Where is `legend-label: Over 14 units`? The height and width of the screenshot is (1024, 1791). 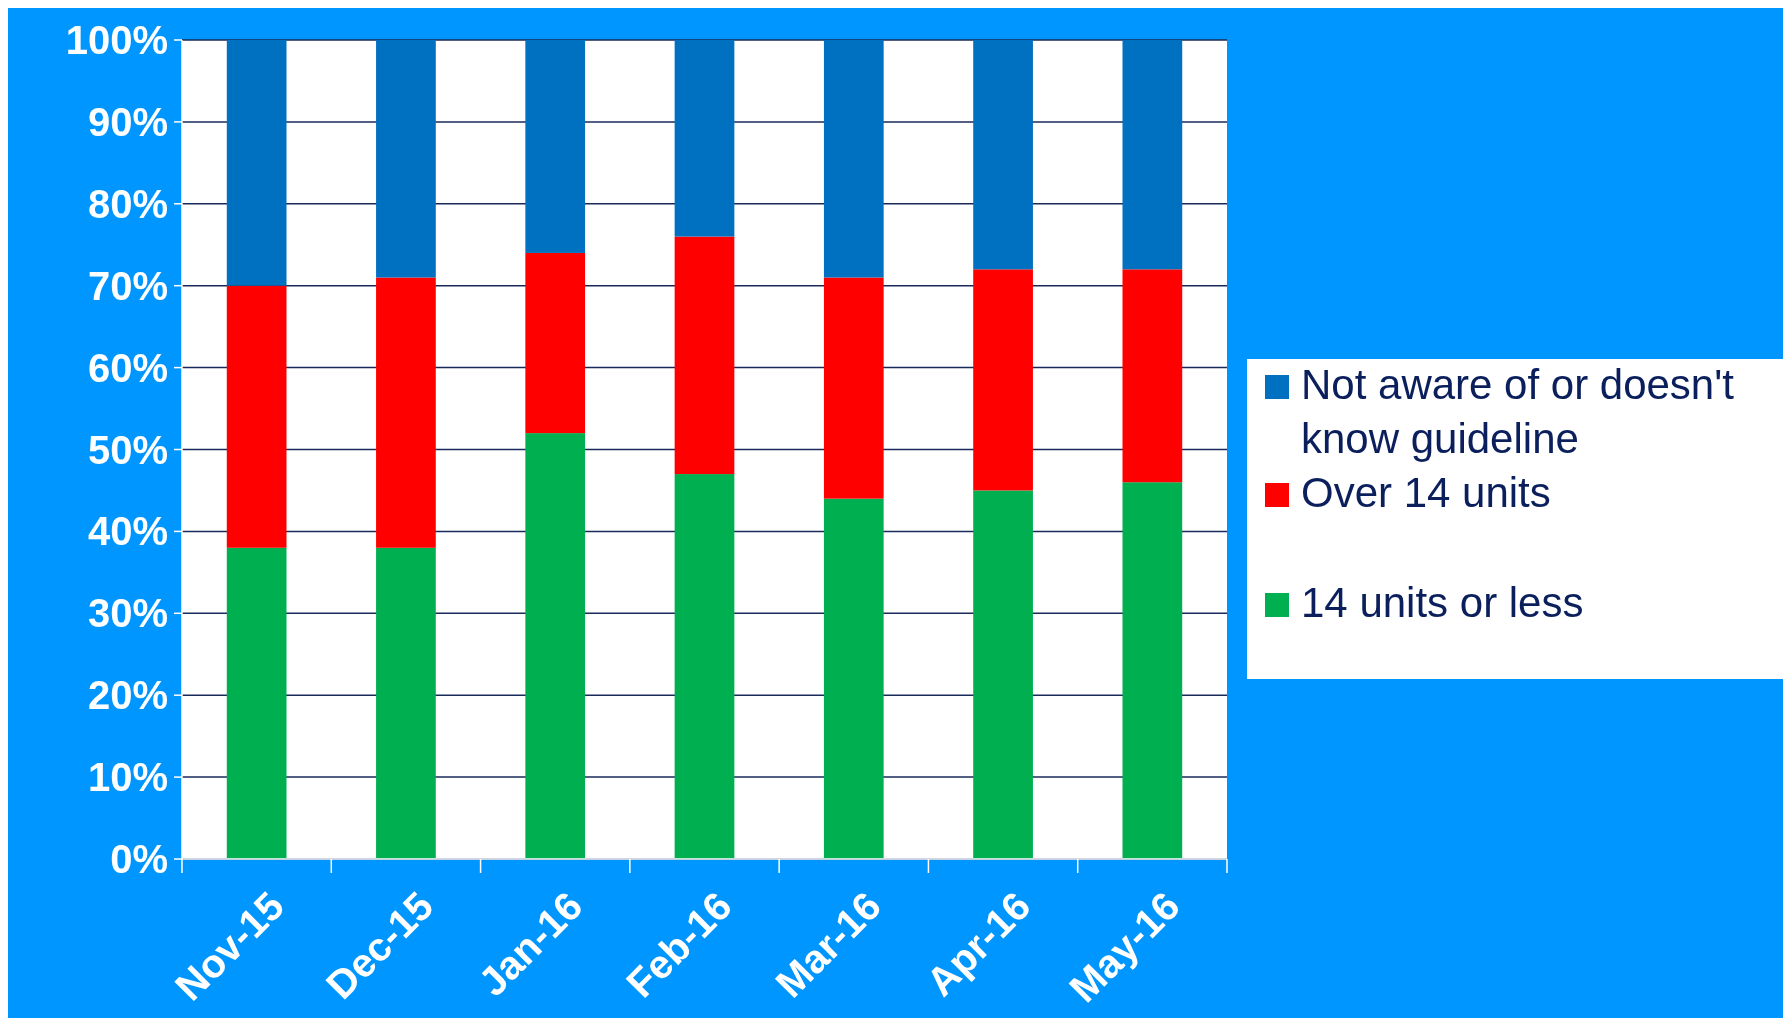 legend-label: Over 14 units is located at coordinates (1426, 492).